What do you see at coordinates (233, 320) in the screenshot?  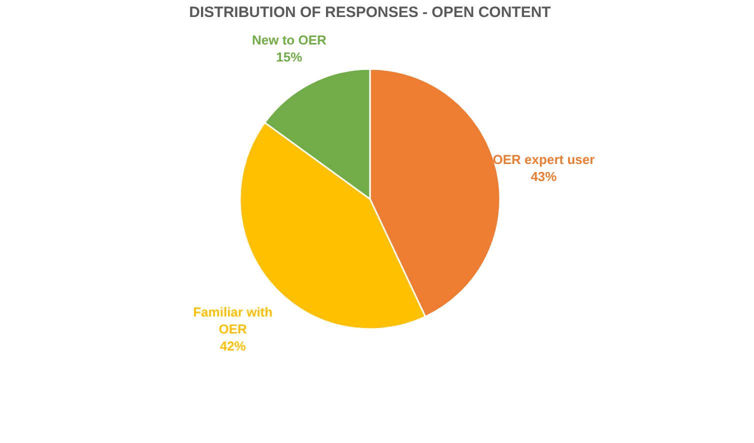 I see `slice-label: Familiar with OER` at bounding box center [233, 320].